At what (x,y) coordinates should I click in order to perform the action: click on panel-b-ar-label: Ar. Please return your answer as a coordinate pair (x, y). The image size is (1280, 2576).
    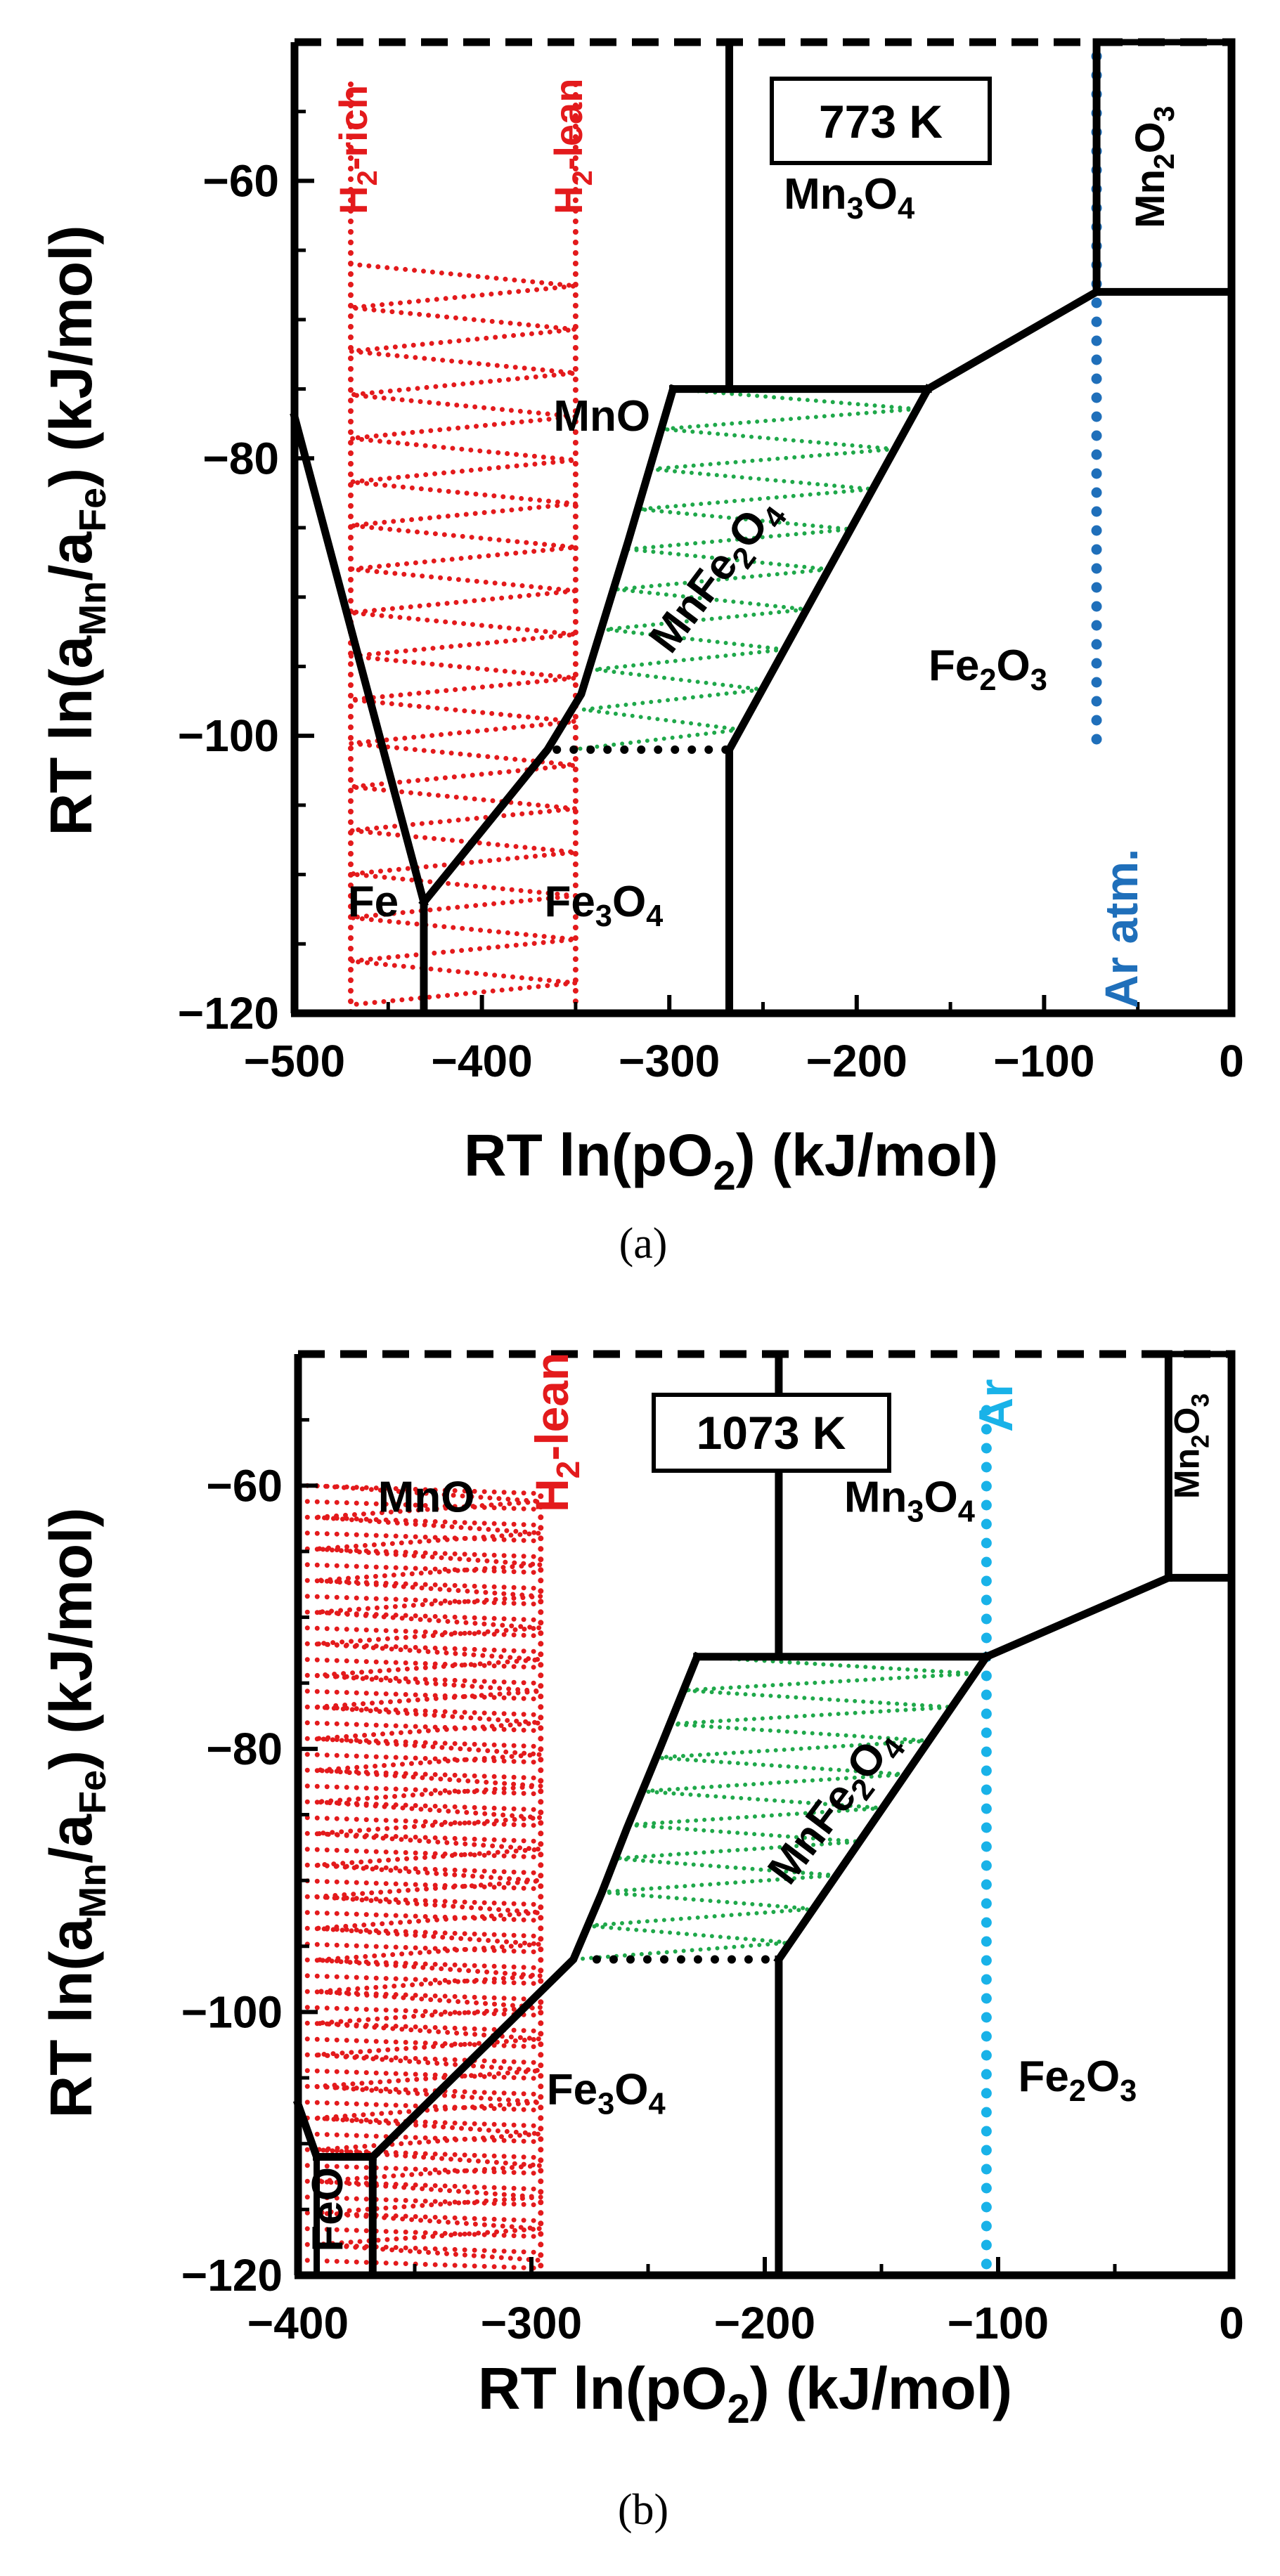
    Looking at the image, I should click on (996, 1405).